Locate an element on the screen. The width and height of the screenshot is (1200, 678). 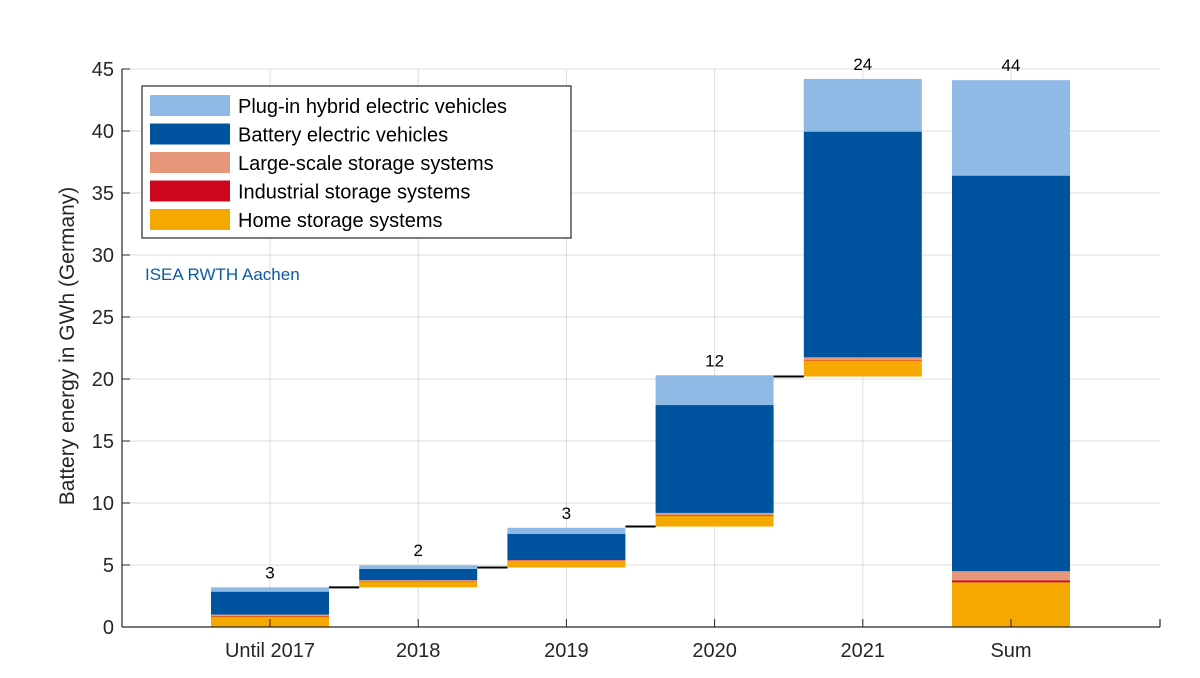
y-axis-label: Battery energy in GWh (Germany) is located at coordinates (67, 346).